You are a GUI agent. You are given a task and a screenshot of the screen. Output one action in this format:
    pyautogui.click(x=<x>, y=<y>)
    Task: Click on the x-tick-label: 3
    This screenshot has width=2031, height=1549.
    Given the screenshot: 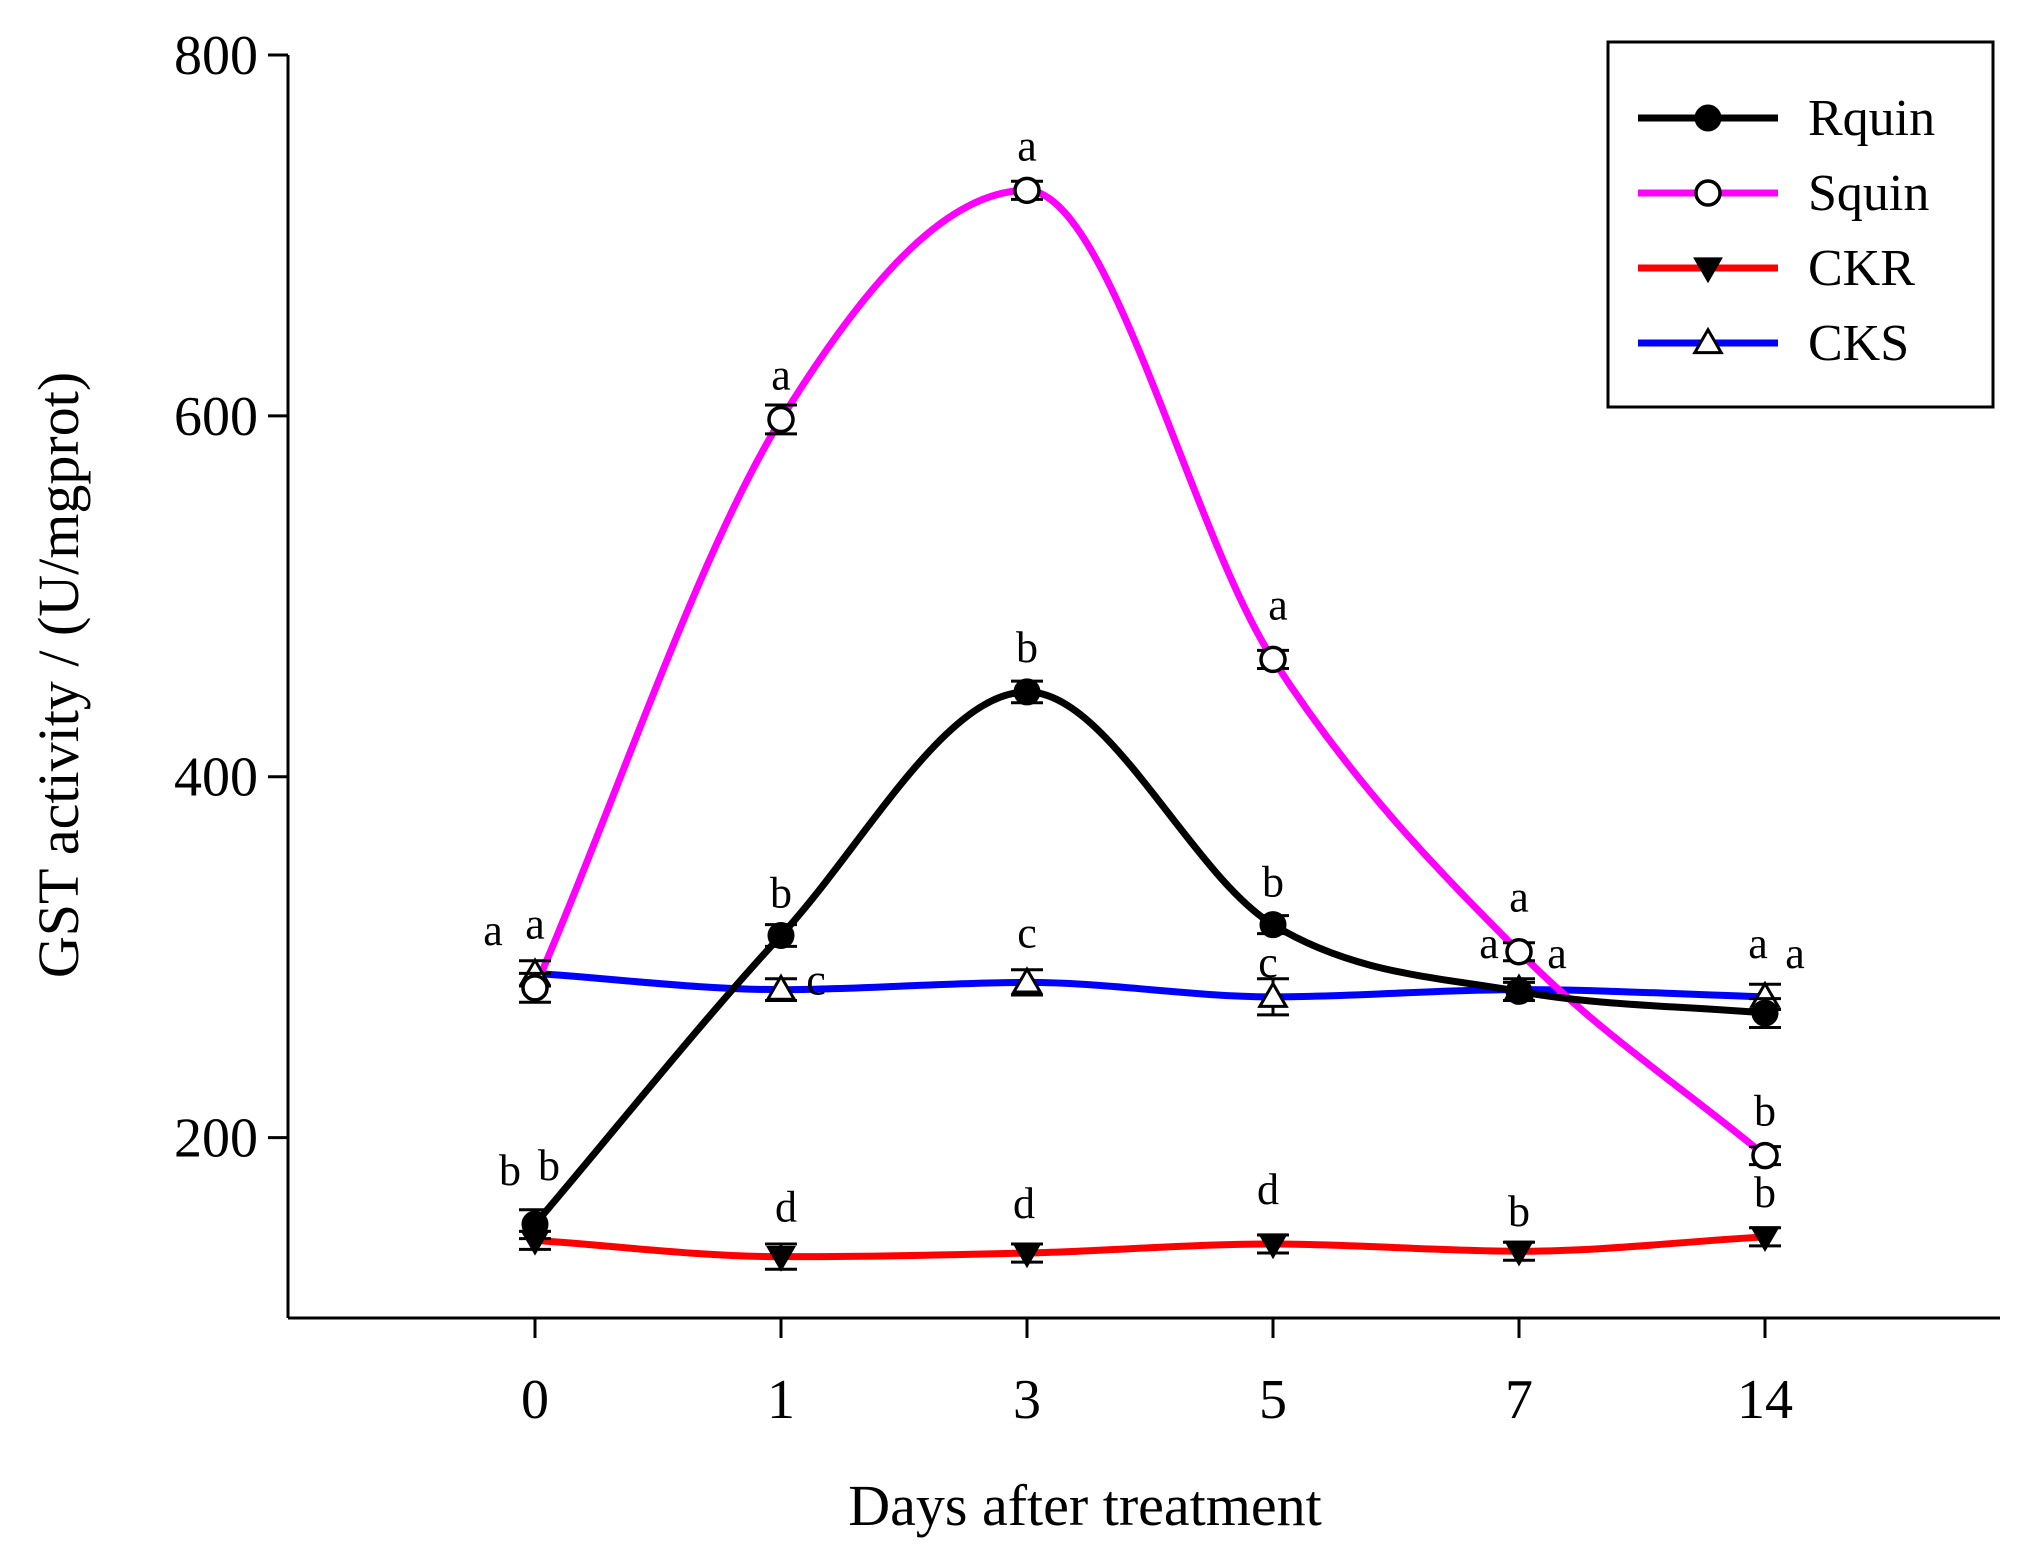 What is the action you would take?
    pyautogui.click(x=1027, y=1400)
    